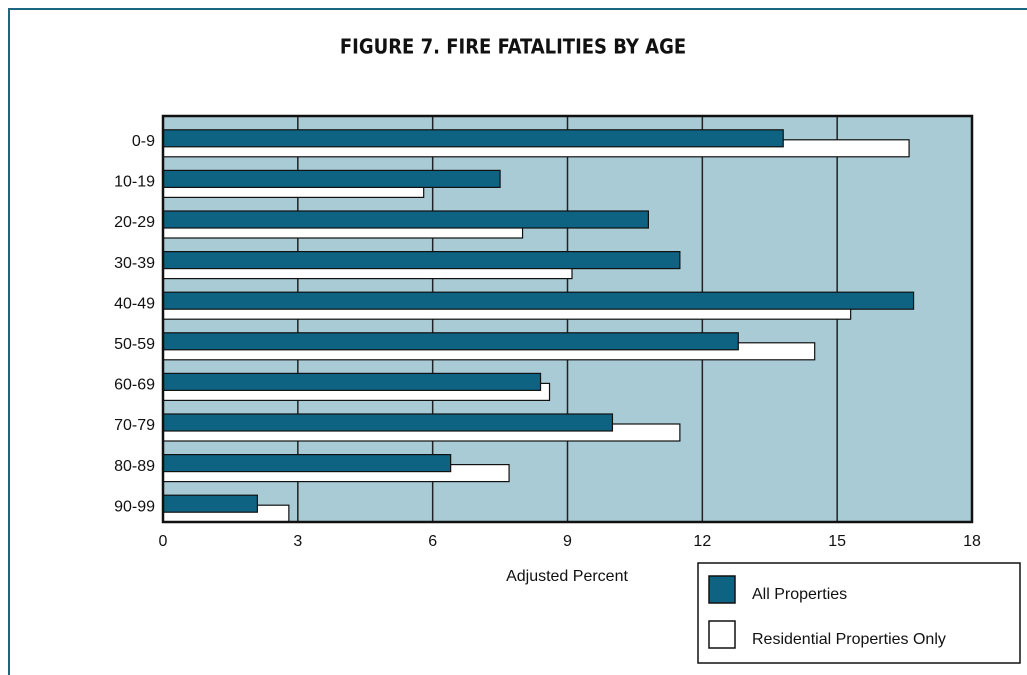 This screenshot has height=675, width=1027. What do you see at coordinates (567, 541) in the screenshot?
I see `x-tick-label: 9` at bounding box center [567, 541].